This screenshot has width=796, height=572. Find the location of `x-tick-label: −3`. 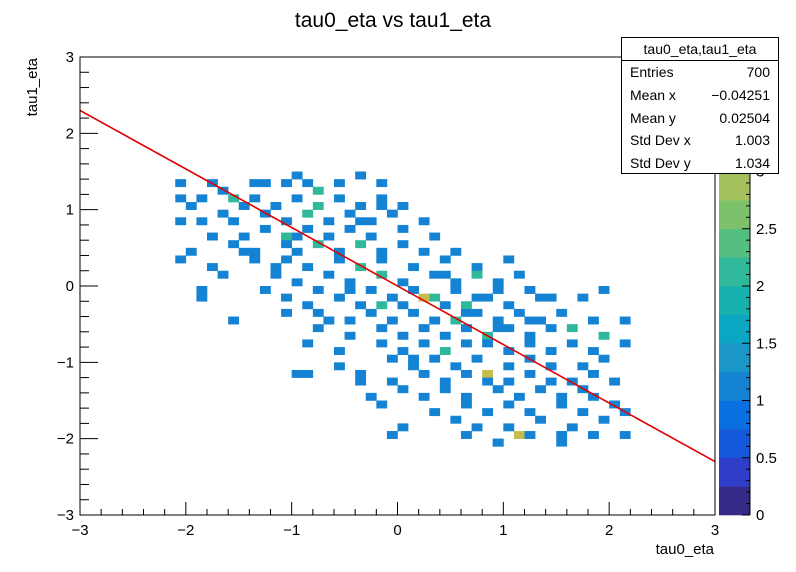

x-tick-label: −3 is located at coordinates (79, 530).